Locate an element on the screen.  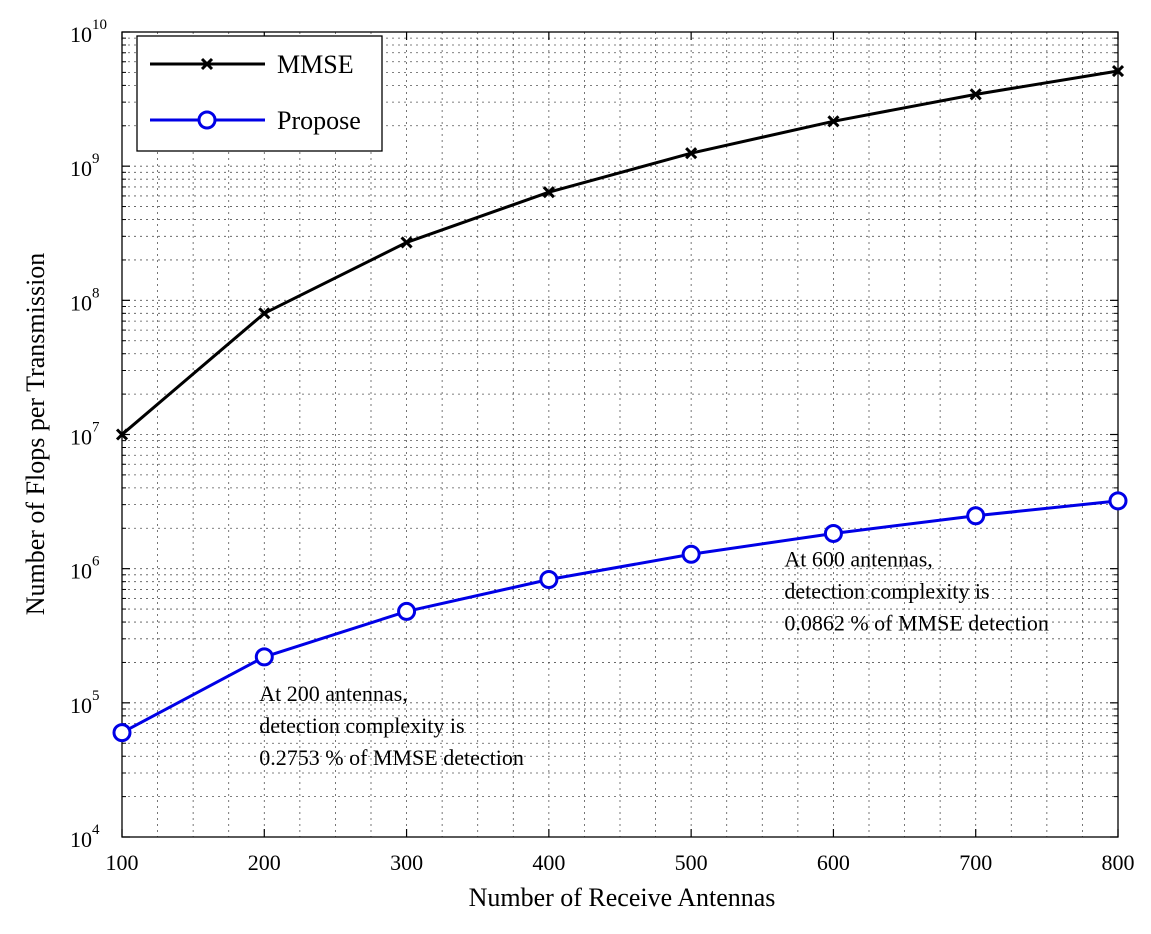
x-tick-label: 400 is located at coordinates (548, 862).